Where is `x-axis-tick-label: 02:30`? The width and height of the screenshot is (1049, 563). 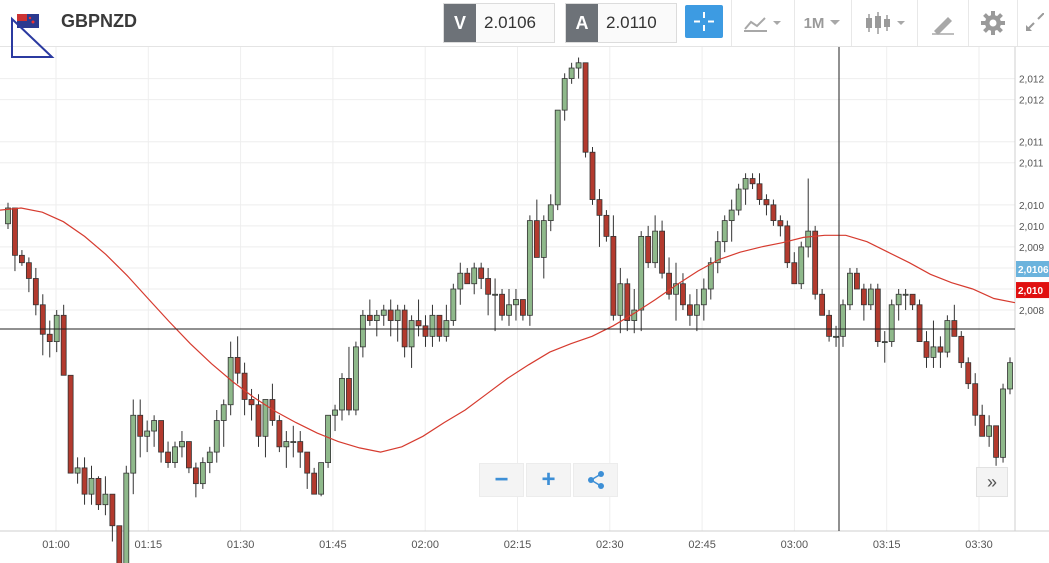
x-axis-tick-label: 02:30 is located at coordinates (610, 545).